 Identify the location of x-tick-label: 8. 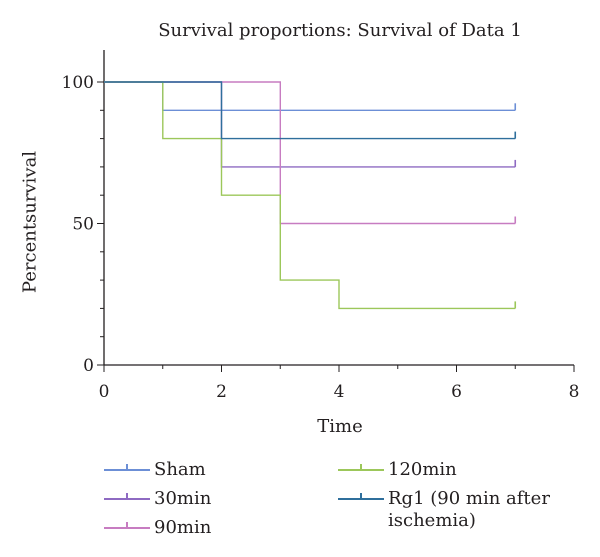
(574, 392).